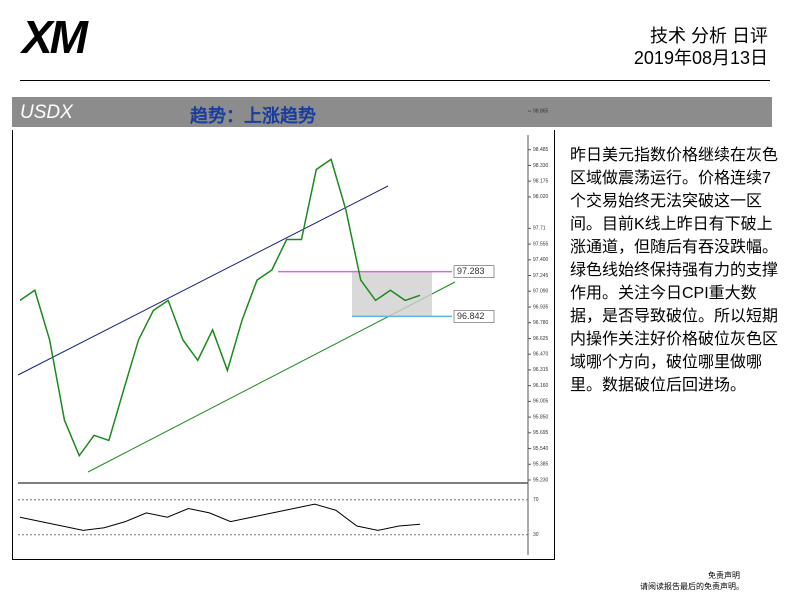 The height and width of the screenshot is (598, 792). I want to click on osc-tick-label: 30, so click(536, 535).